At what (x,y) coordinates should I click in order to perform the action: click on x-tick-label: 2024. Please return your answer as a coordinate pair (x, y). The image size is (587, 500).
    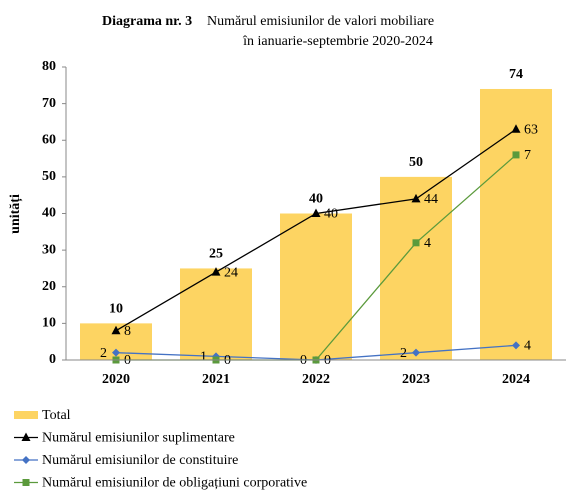
    Looking at the image, I should click on (516, 379).